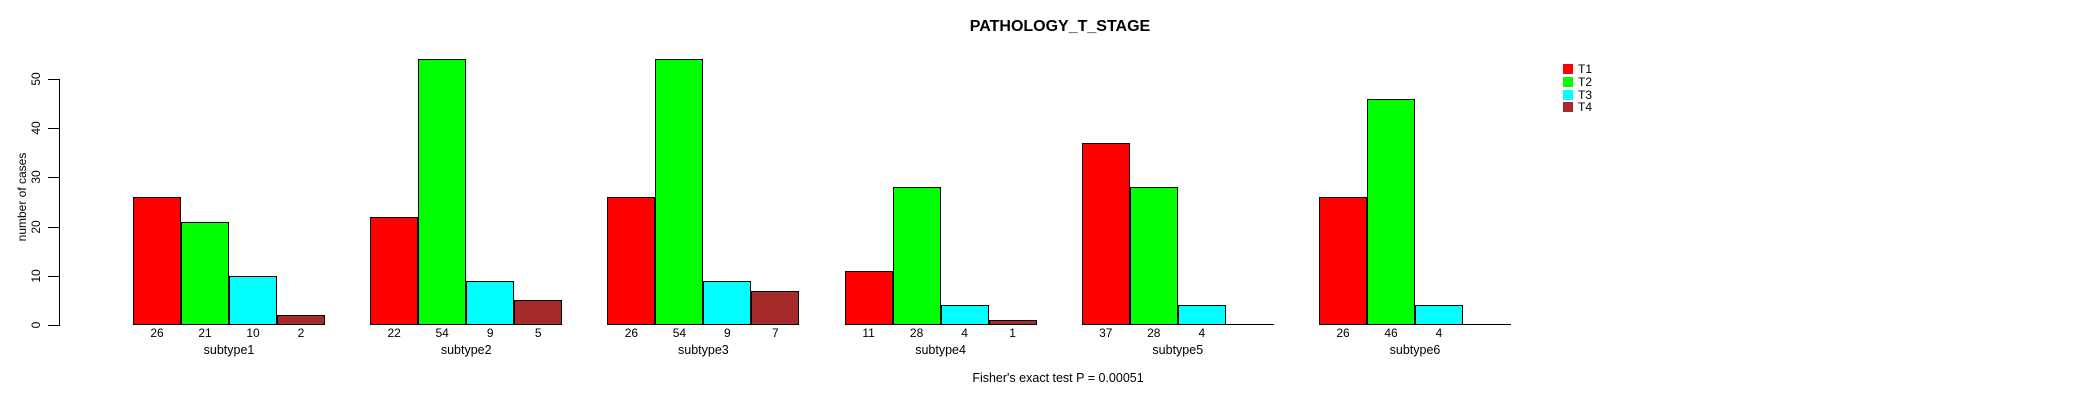 The height and width of the screenshot is (400, 2090). I want to click on bar-value-label: 37, so click(1106, 333).